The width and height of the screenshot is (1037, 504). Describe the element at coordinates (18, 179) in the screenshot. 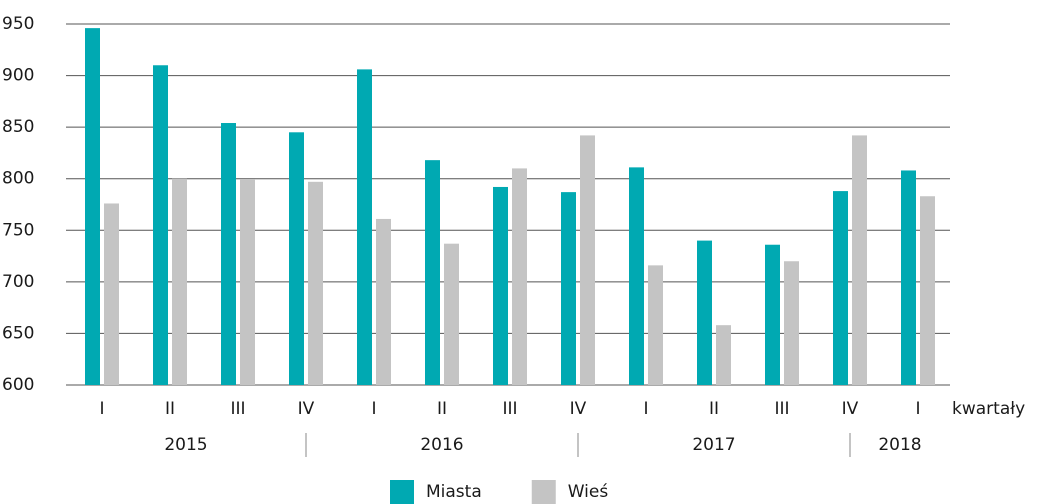

I see `y-tick-label: 800` at that location.